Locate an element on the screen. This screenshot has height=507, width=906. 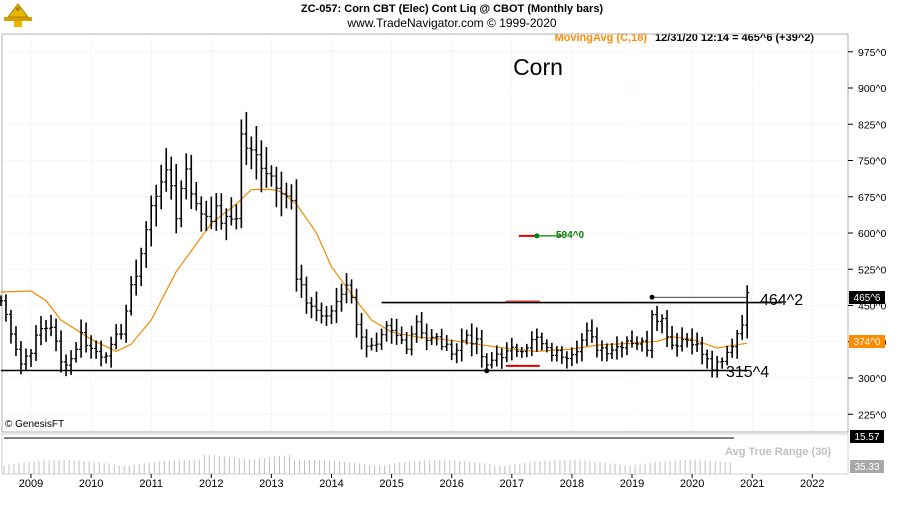
atr-value-box-top is located at coordinates (867, 436).